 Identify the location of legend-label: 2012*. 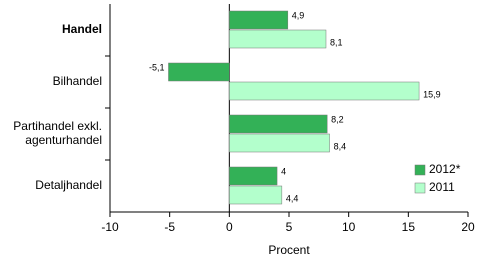
(445, 169).